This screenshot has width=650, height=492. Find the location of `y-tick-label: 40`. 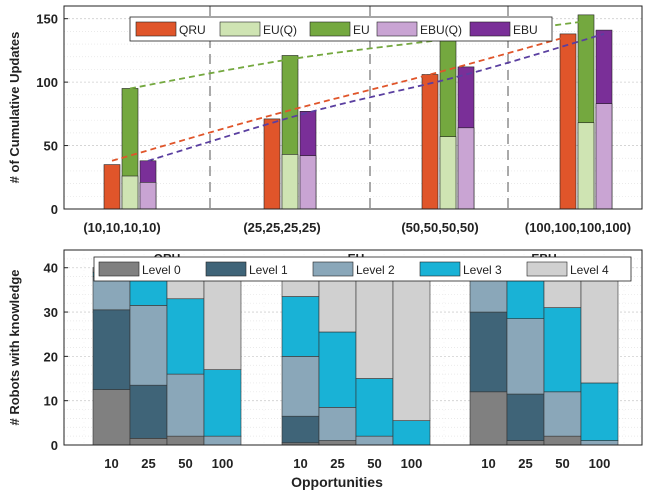

y-tick-label: 40 is located at coordinates (51, 268).